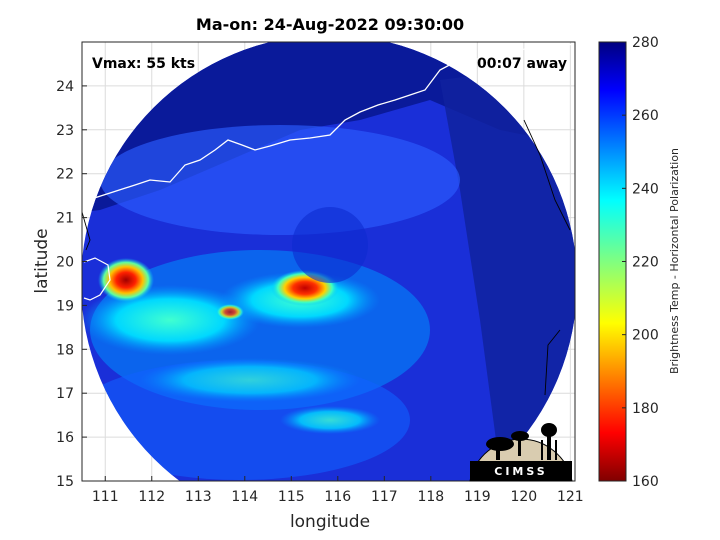 The width and height of the screenshot is (720, 540). Describe the element at coordinates (71, 284) in the screenshot. I see `y-tick-labels: 15 16 17 18 19 20 21 22 23 24` at that location.